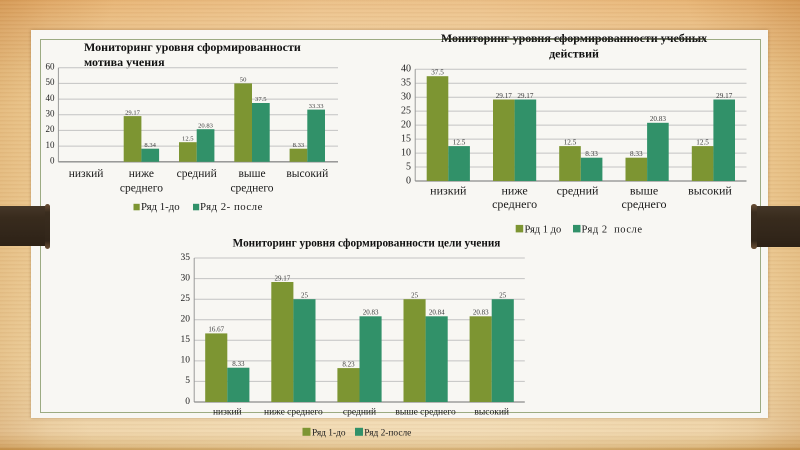  Describe the element at coordinates (216, 330) in the screenshot. I see `svg-text: 16.67` at that location.